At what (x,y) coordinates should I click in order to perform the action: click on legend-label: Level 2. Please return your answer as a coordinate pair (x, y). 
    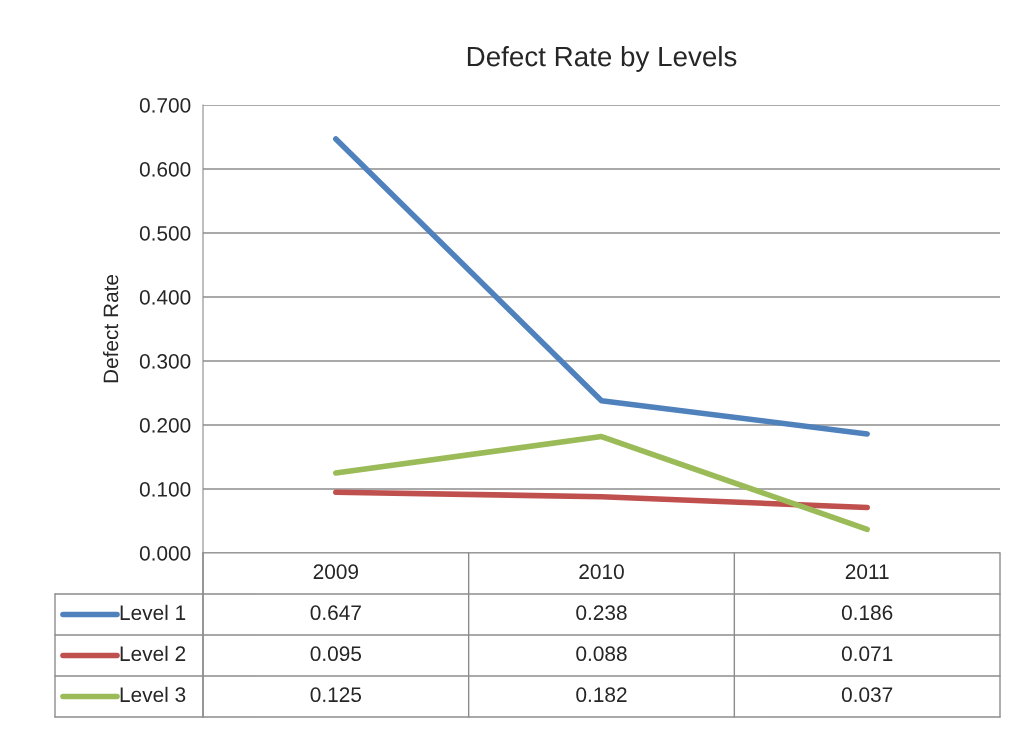
    Looking at the image, I should click on (153, 653).